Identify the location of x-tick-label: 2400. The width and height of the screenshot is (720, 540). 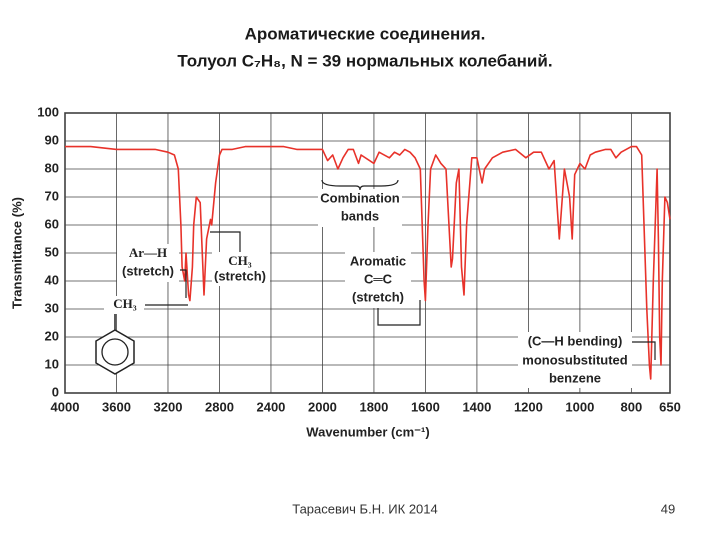
(270, 406).